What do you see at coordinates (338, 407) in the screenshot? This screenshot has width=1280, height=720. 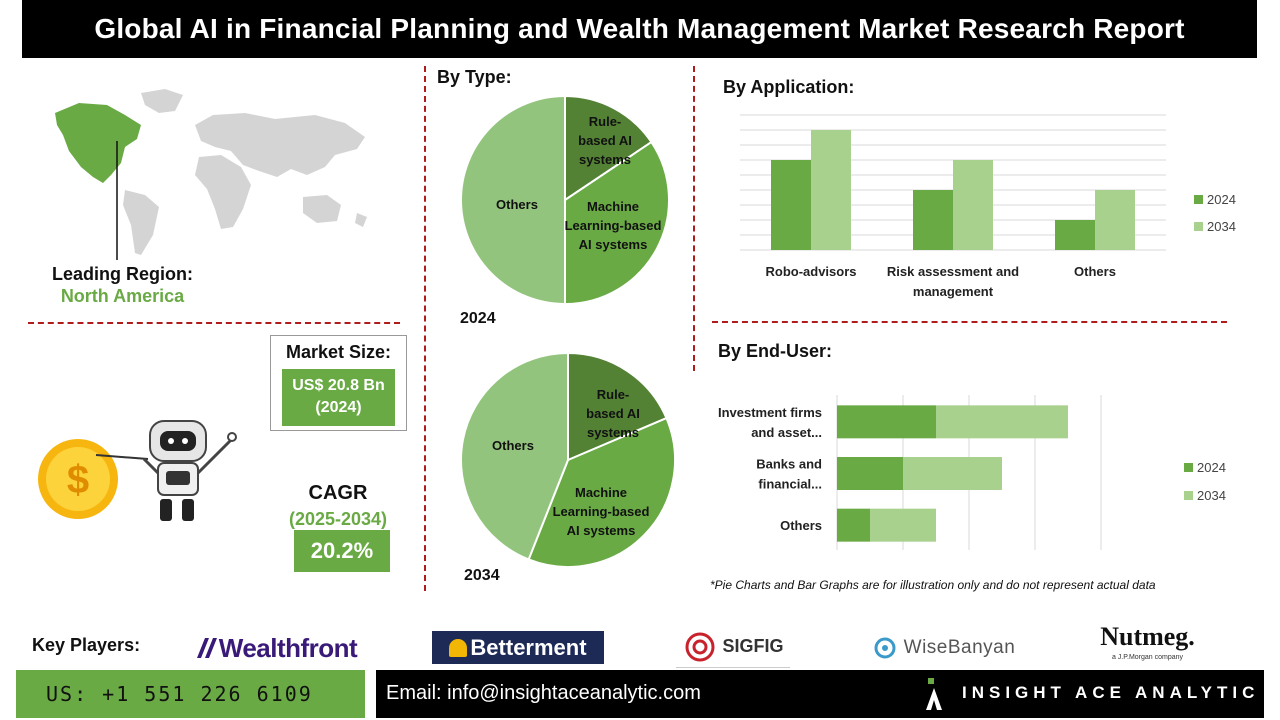 I see `market-size-year: (2024)` at bounding box center [338, 407].